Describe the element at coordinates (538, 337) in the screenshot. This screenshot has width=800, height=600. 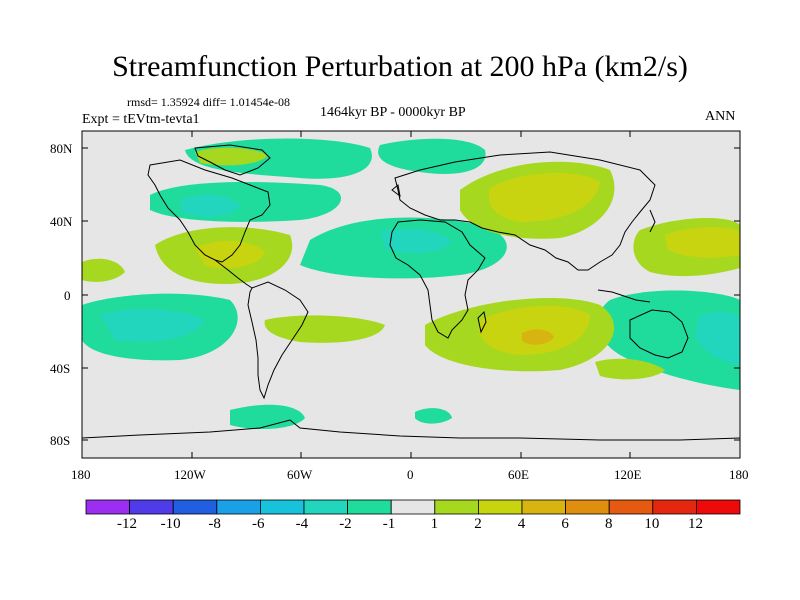
I see `anomaly-pos-indian-core` at that location.